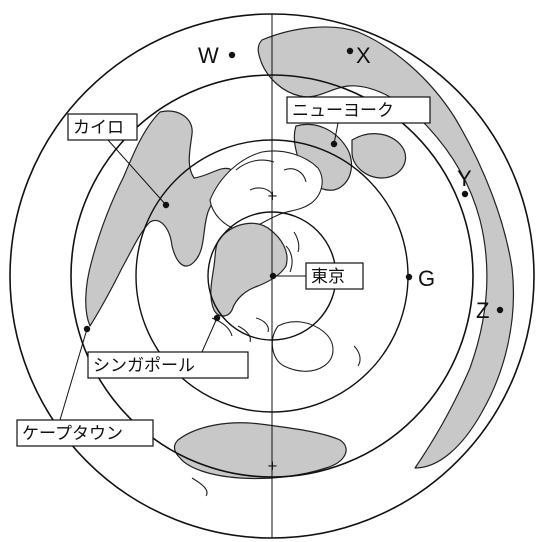  What do you see at coordinates (208, 55) in the screenshot?
I see `point-w-label: W` at bounding box center [208, 55].